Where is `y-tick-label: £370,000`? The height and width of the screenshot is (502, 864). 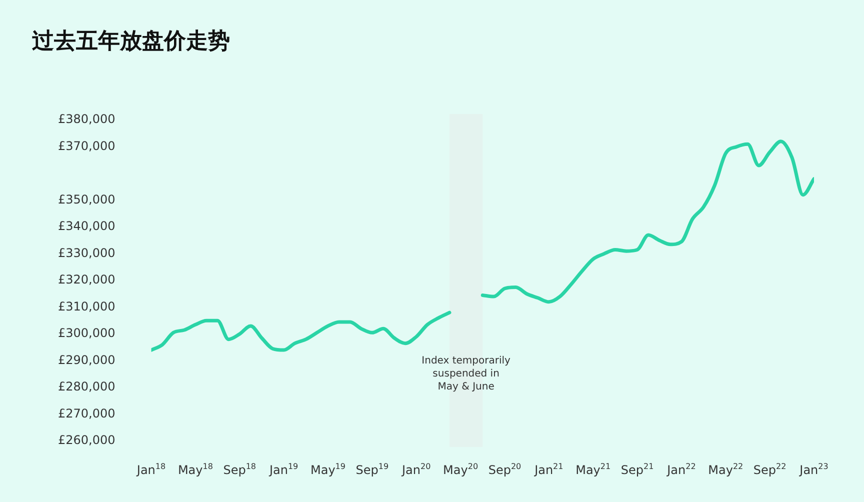 y-tick-label: £370,000 is located at coordinates (87, 145).